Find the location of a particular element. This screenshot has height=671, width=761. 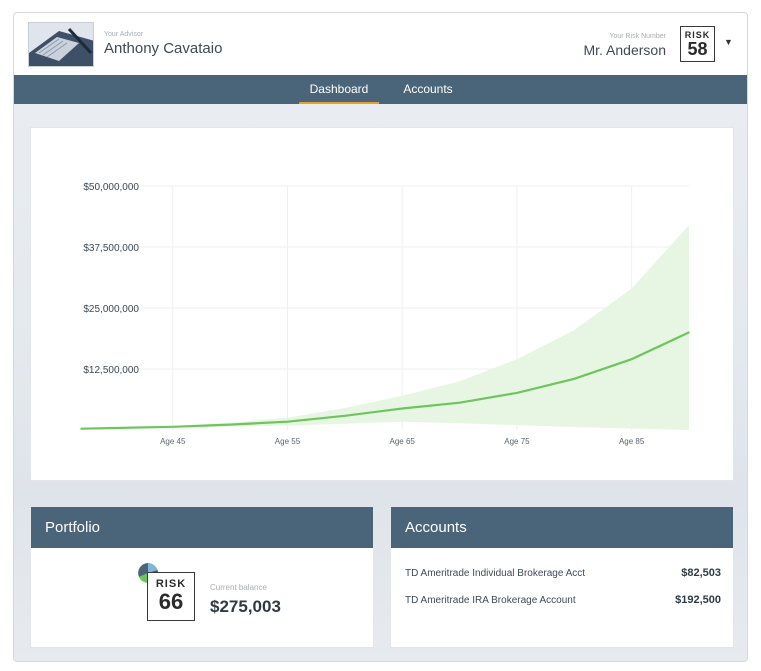

x-tick-label: Age 75 is located at coordinates (517, 441).